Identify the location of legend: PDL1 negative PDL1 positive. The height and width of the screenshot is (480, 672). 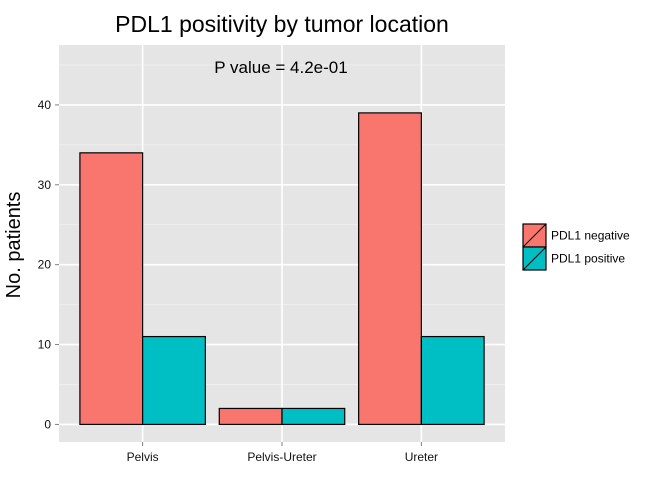
(576, 247).